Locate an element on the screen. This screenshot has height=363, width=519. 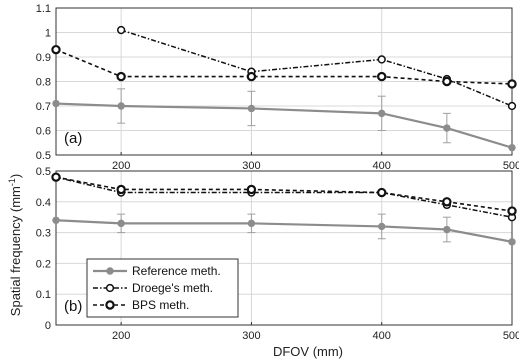
legend: Reference meth. Droege's meth. BPS meth. is located at coordinates (162, 288).